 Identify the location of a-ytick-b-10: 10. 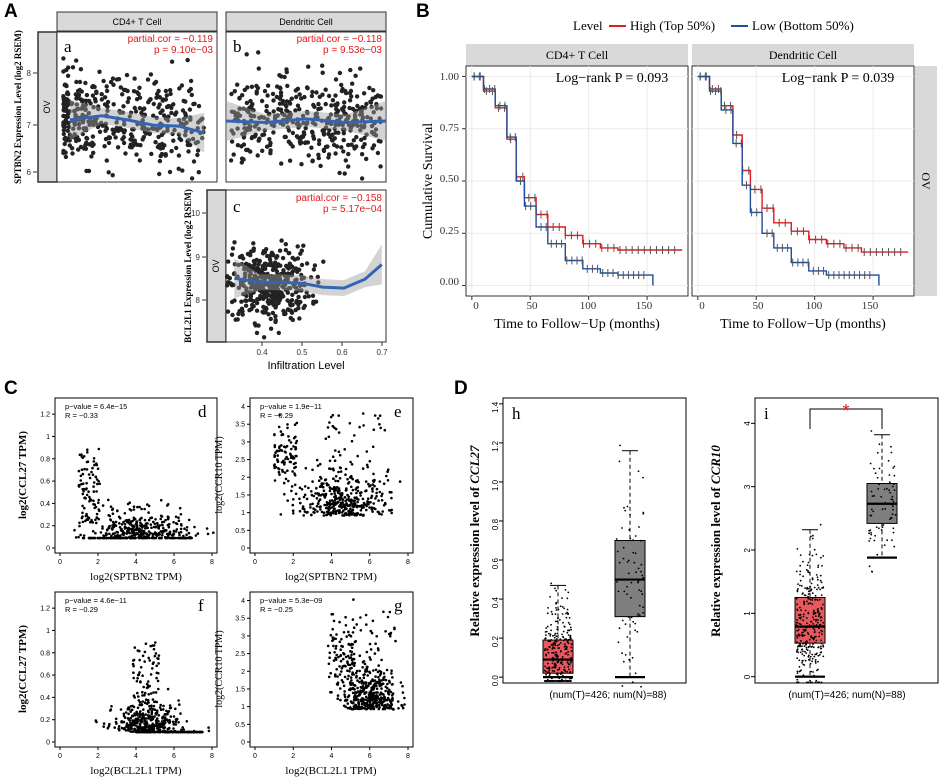
(195, 213).